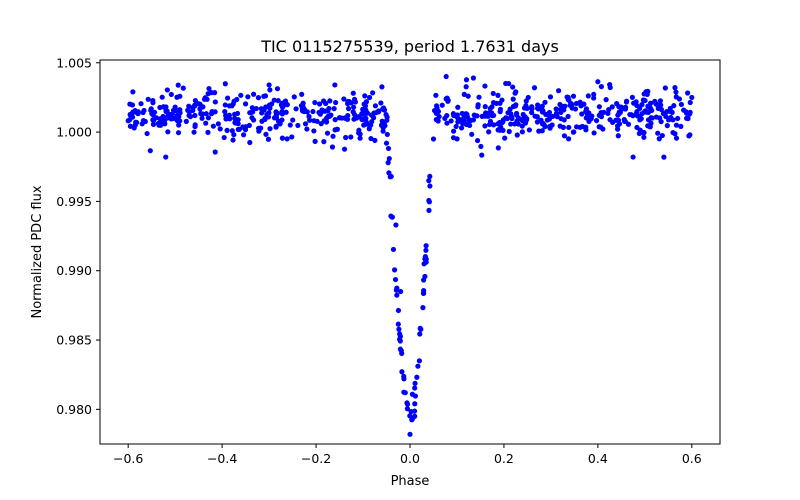 The image size is (800, 500). I want to click on x-axis-label: Phase, so click(410, 481).